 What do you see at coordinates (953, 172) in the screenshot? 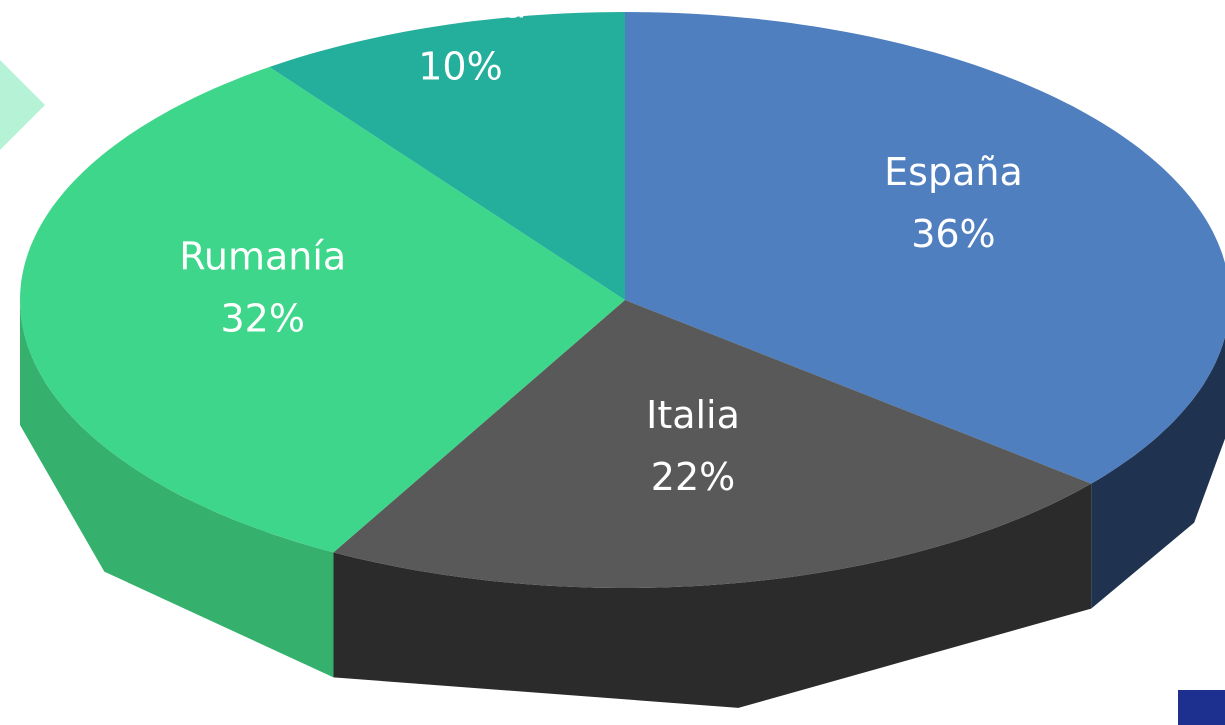
I see `slice-label: España` at bounding box center [953, 172].